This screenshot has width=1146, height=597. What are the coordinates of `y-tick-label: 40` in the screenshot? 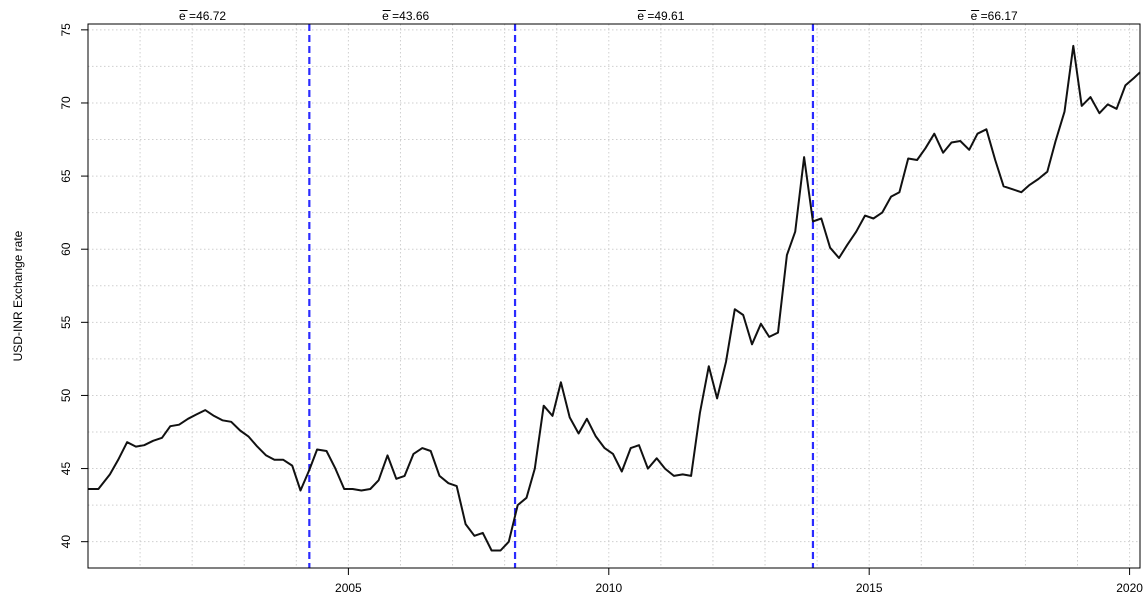 It's located at (66, 542).